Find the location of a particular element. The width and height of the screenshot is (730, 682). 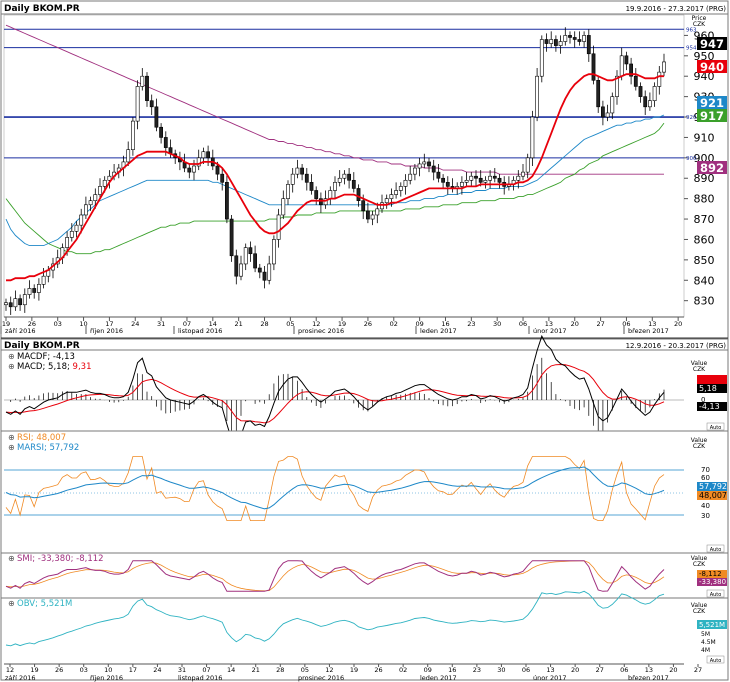

smi-auto-button is located at coordinates (715, 593).